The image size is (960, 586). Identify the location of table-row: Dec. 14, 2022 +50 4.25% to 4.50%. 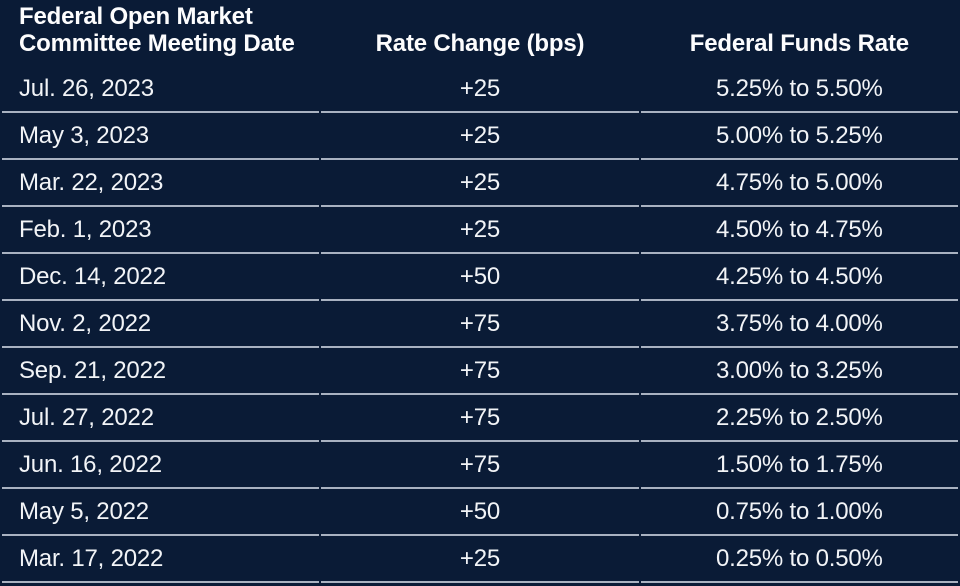
(480, 277).